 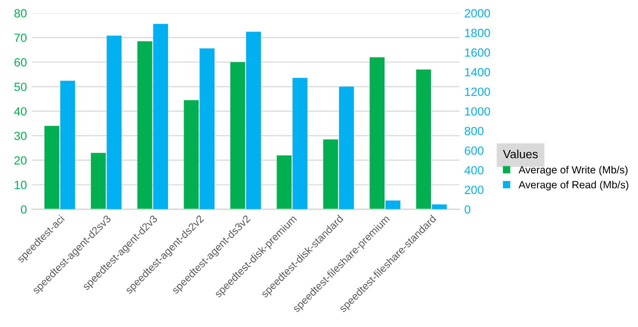 I want to click on legend-label: Average of Write (Mb/s), so click(x=573, y=171).